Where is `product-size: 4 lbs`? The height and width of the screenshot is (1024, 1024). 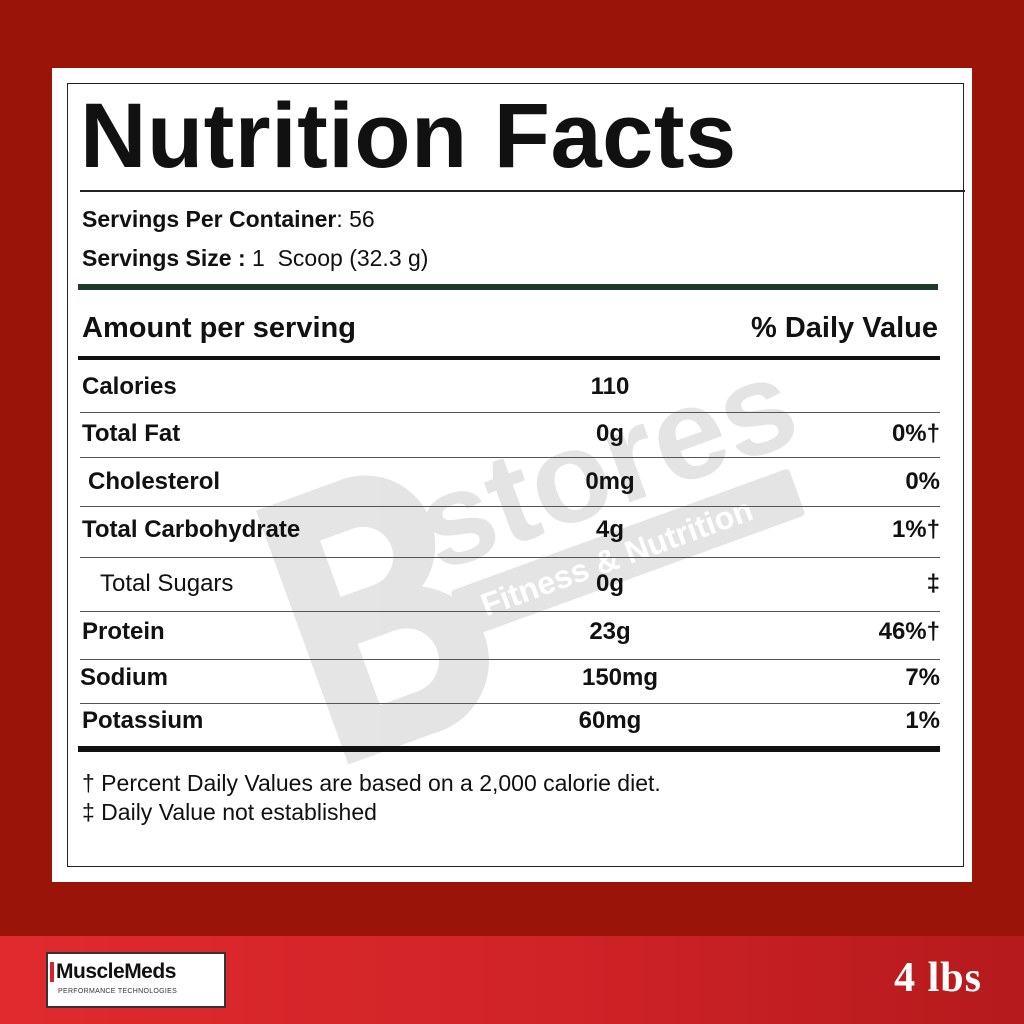 product-size: 4 lbs is located at coordinates (938, 978).